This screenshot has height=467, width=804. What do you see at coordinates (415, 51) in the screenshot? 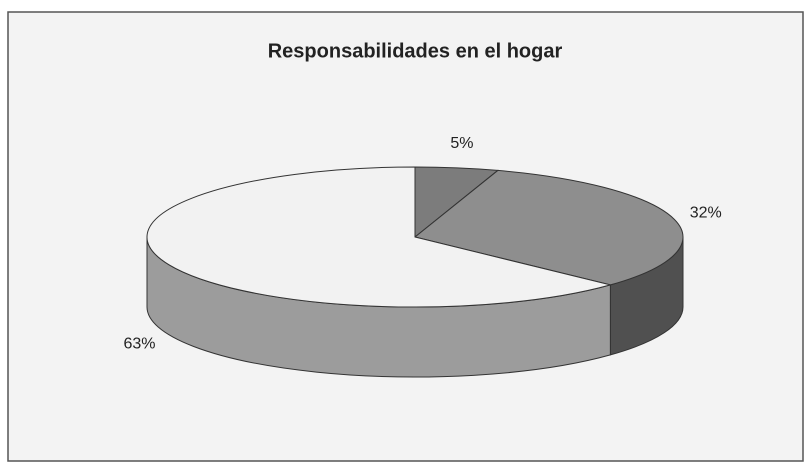
I see `chart-title: Responsabilidades en el hogar` at bounding box center [415, 51].